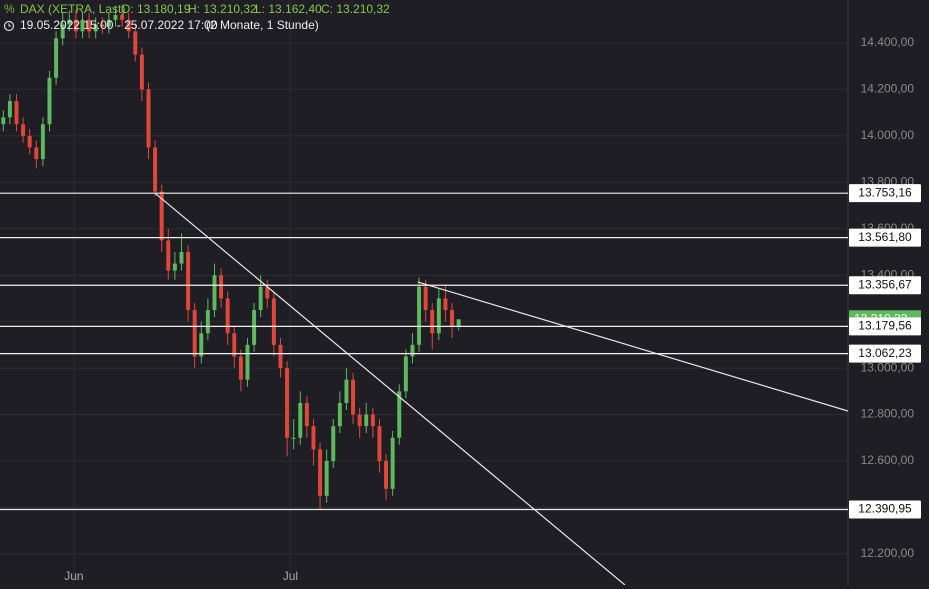  What do you see at coordinates (288, 9) in the screenshot?
I see `ohlc: L: 13.162,40` at bounding box center [288, 9].